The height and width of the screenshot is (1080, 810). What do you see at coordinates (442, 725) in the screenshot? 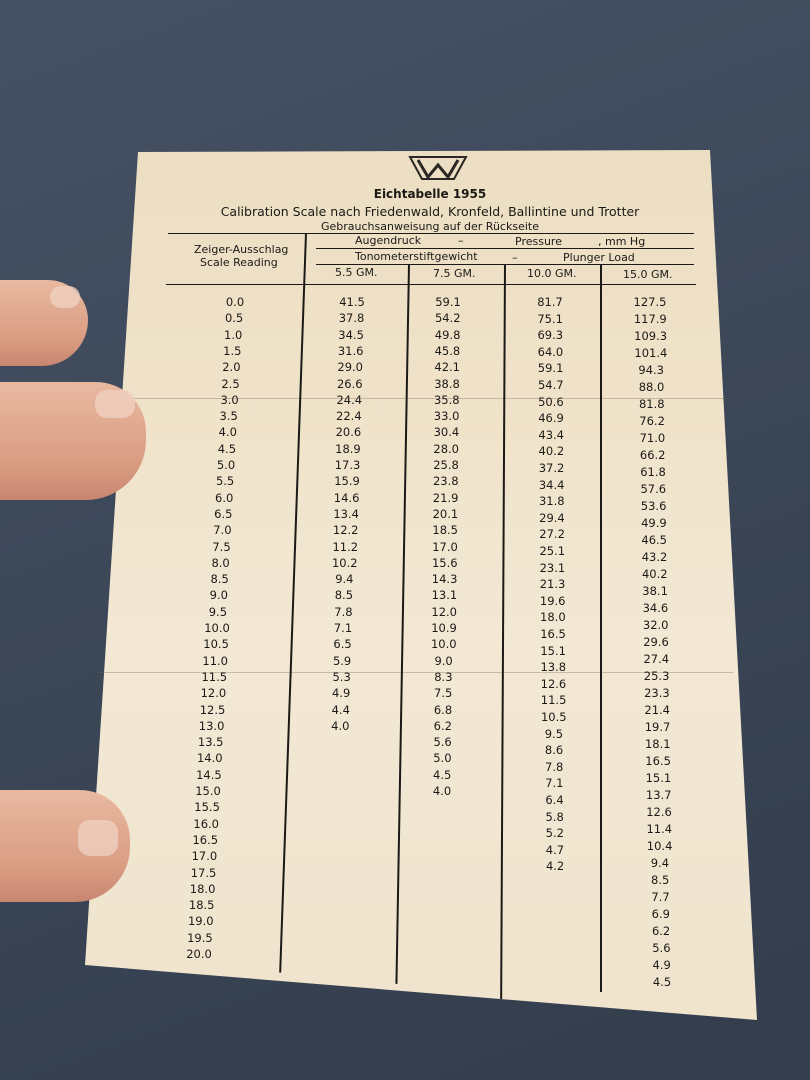
I see `pressure-value-cell: 6.2` at bounding box center [442, 725].